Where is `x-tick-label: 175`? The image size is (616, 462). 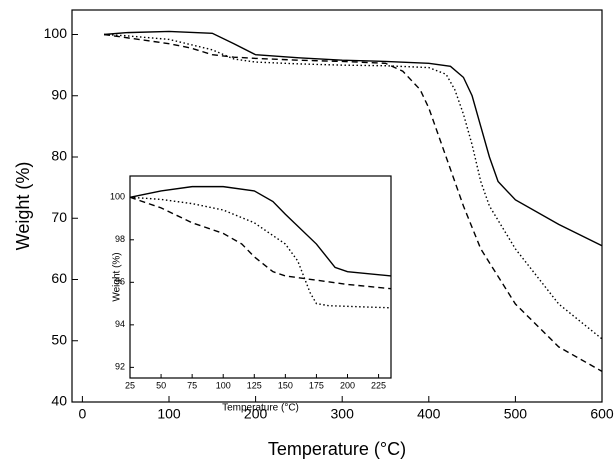 x-tick-label: 175 is located at coordinates (316, 385).